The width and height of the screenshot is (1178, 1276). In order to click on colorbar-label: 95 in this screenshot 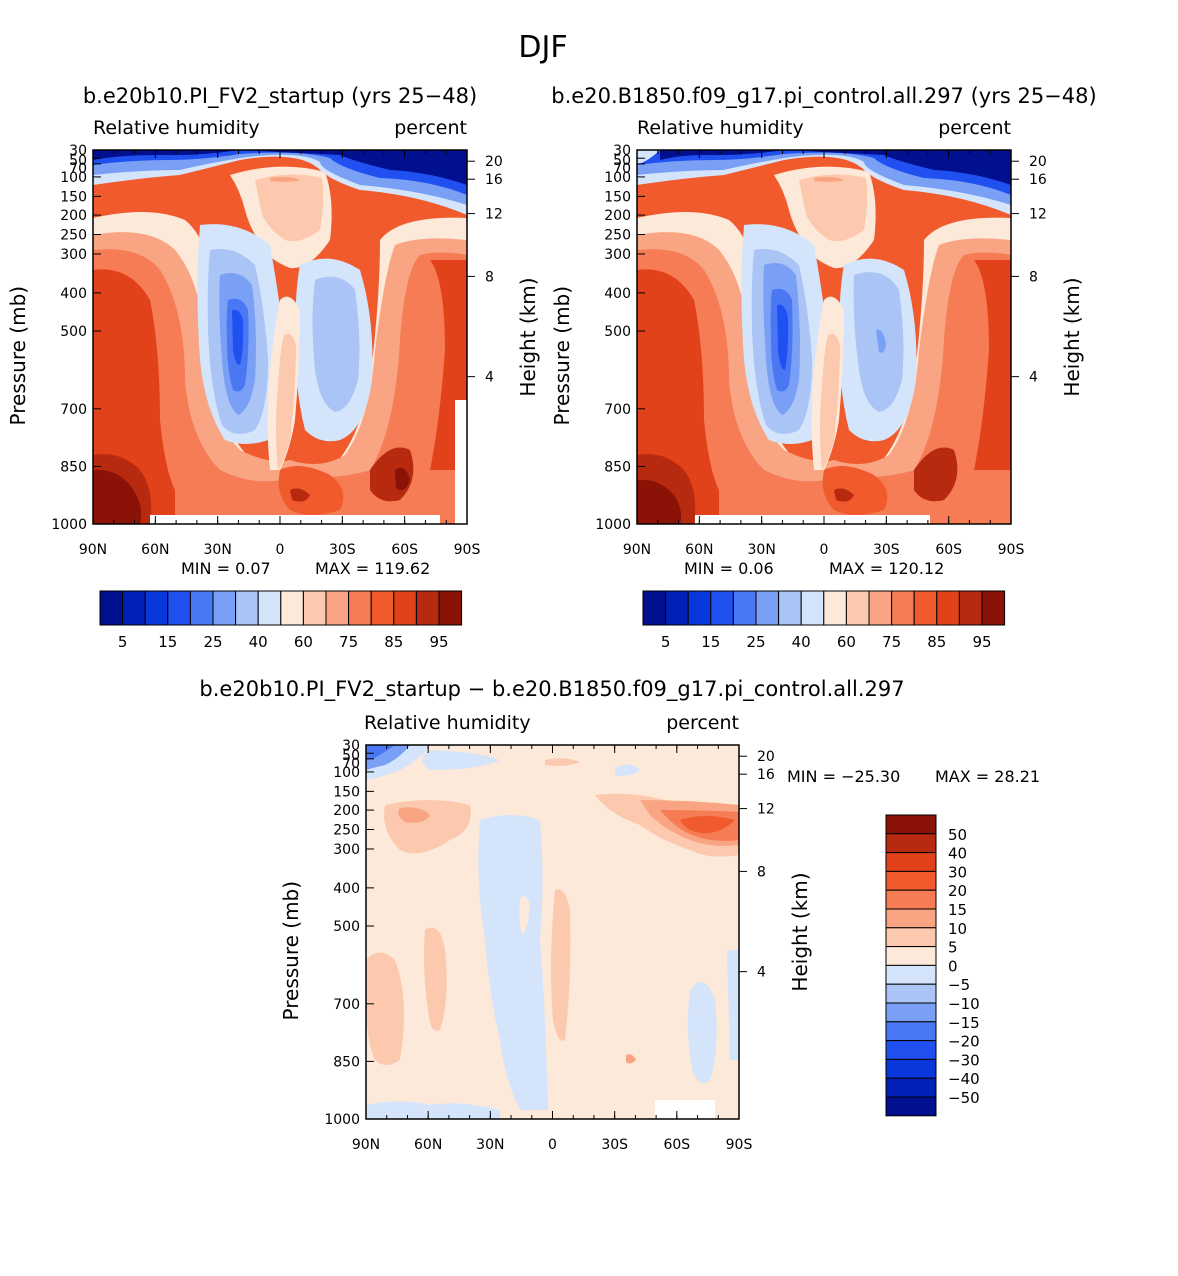, I will do `click(438, 642)`.